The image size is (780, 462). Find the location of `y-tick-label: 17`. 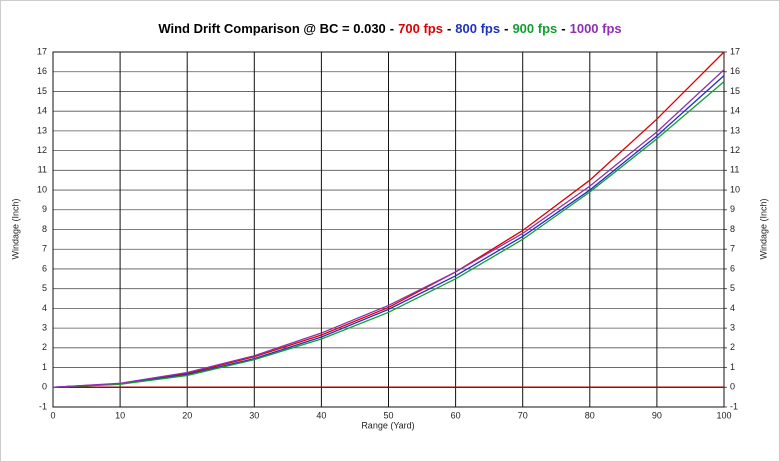

y-tick-label: 17 is located at coordinates (42, 51).